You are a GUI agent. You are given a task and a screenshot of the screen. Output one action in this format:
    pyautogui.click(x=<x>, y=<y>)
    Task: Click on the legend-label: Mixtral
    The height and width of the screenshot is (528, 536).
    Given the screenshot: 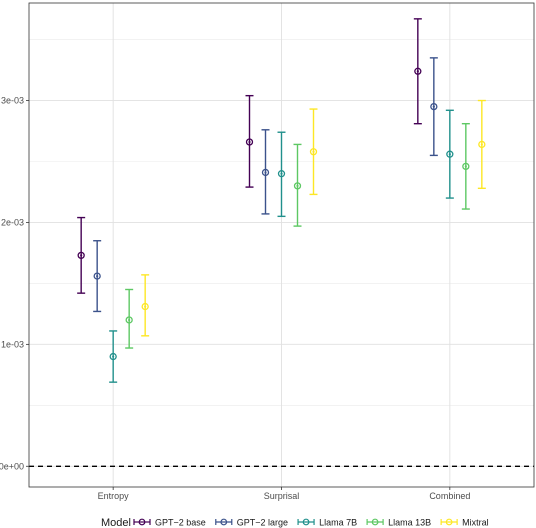 What is the action you would take?
    pyautogui.click(x=475, y=523)
    